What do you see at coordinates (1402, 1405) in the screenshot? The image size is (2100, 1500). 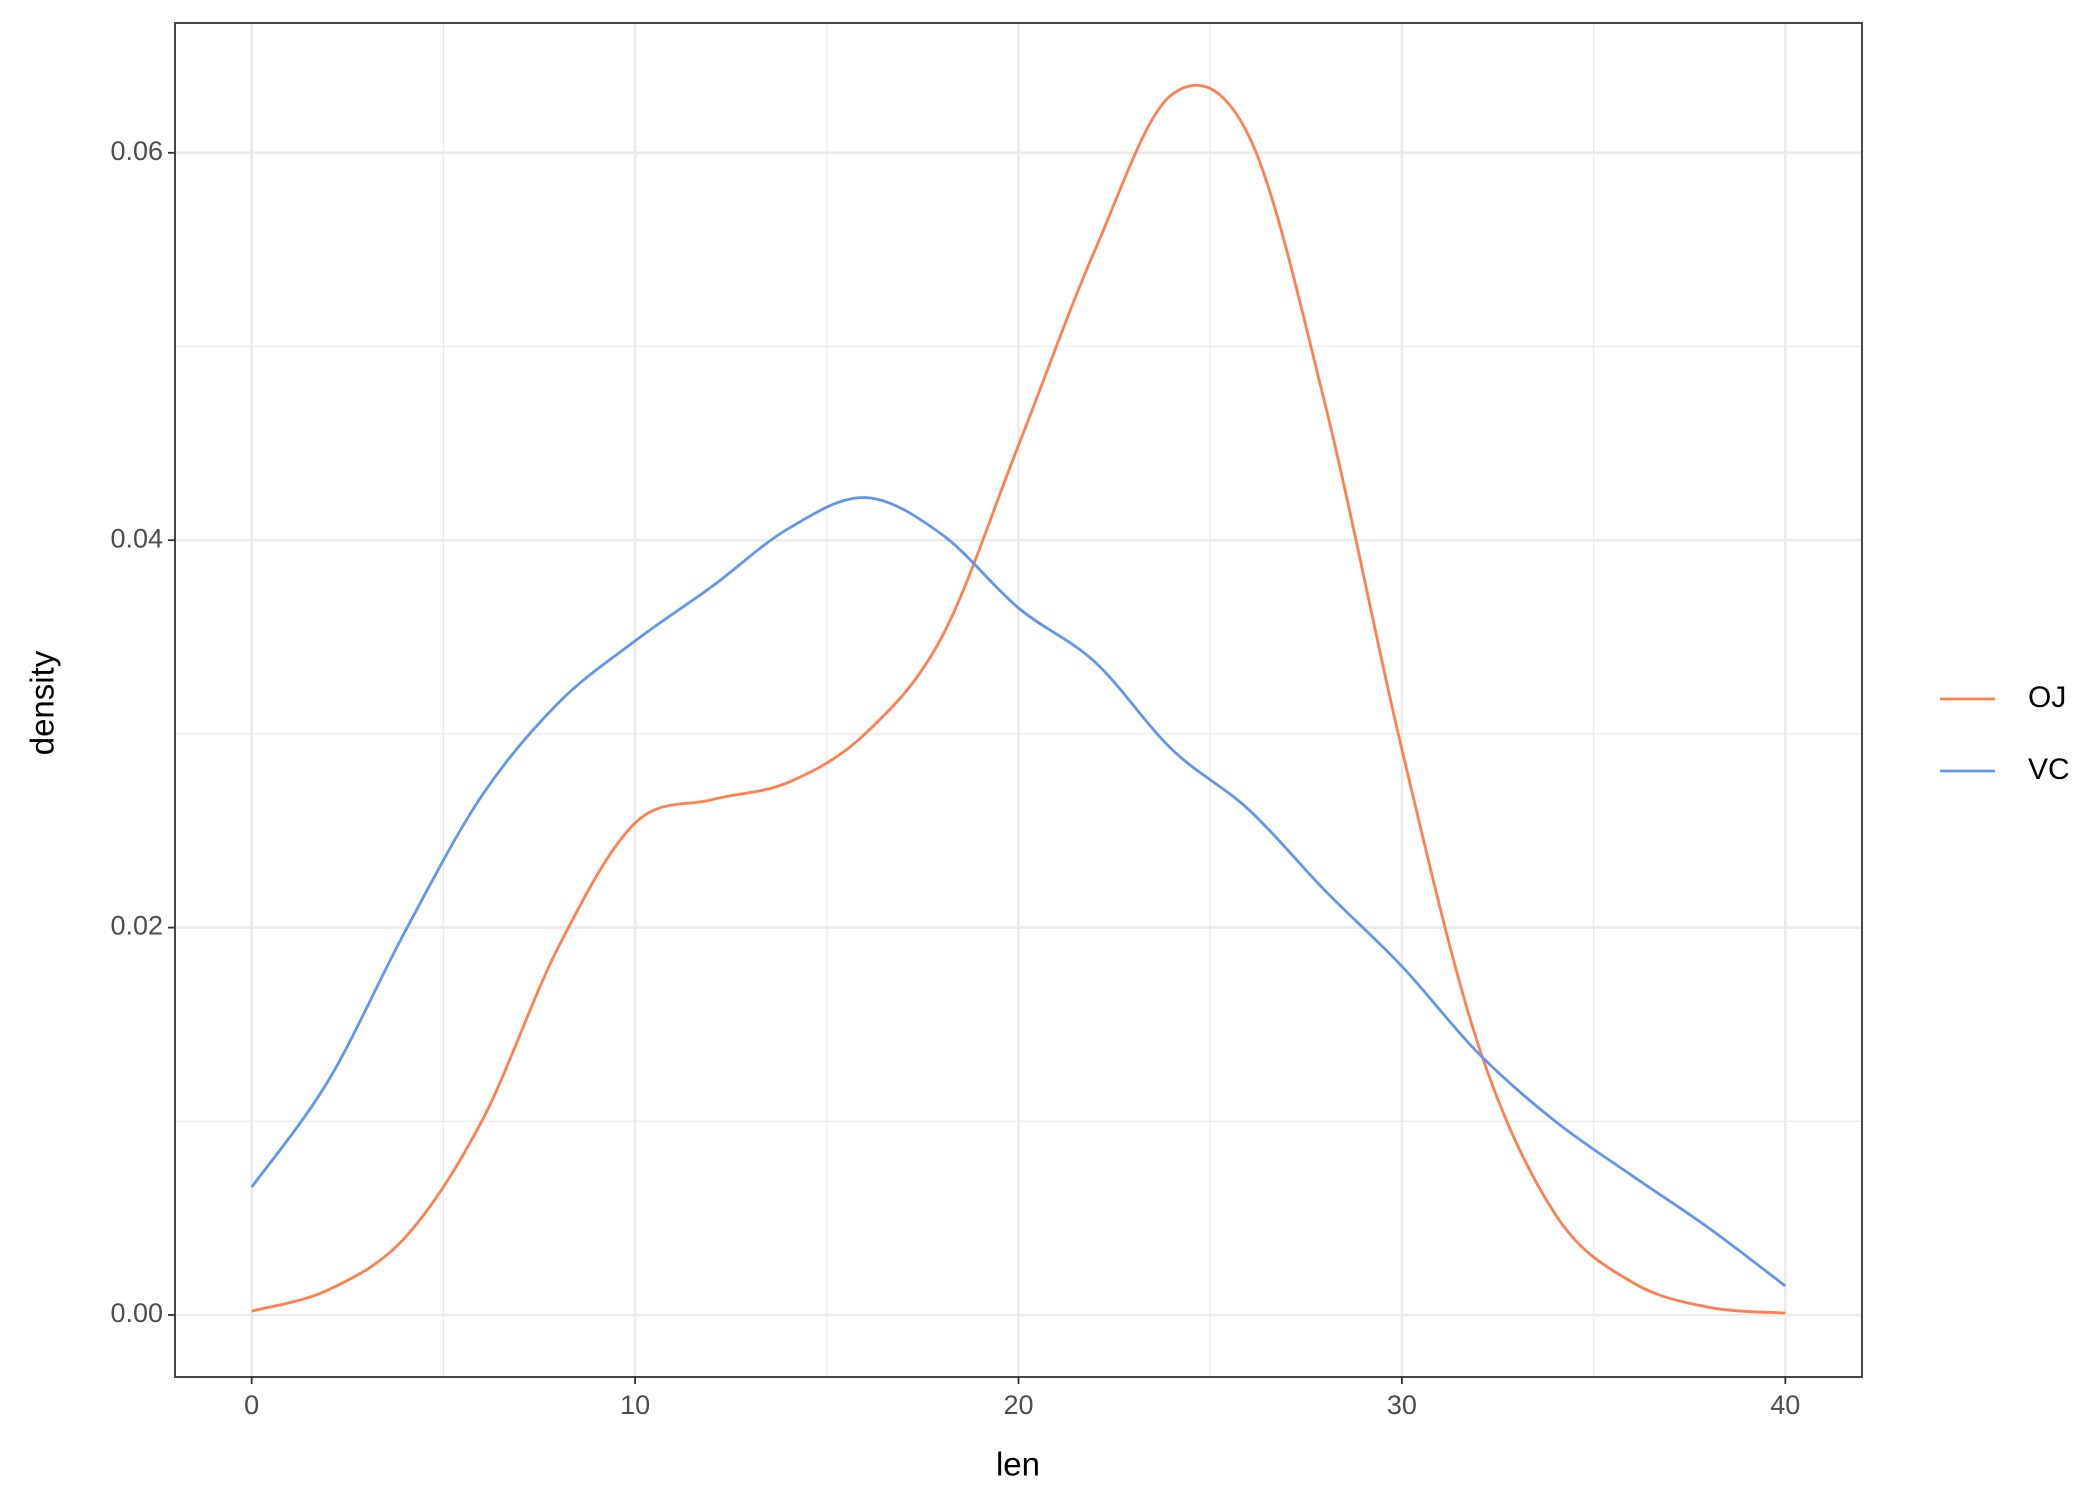 I see `x-tick-label: 30` at bounding box center [1402, 1405].